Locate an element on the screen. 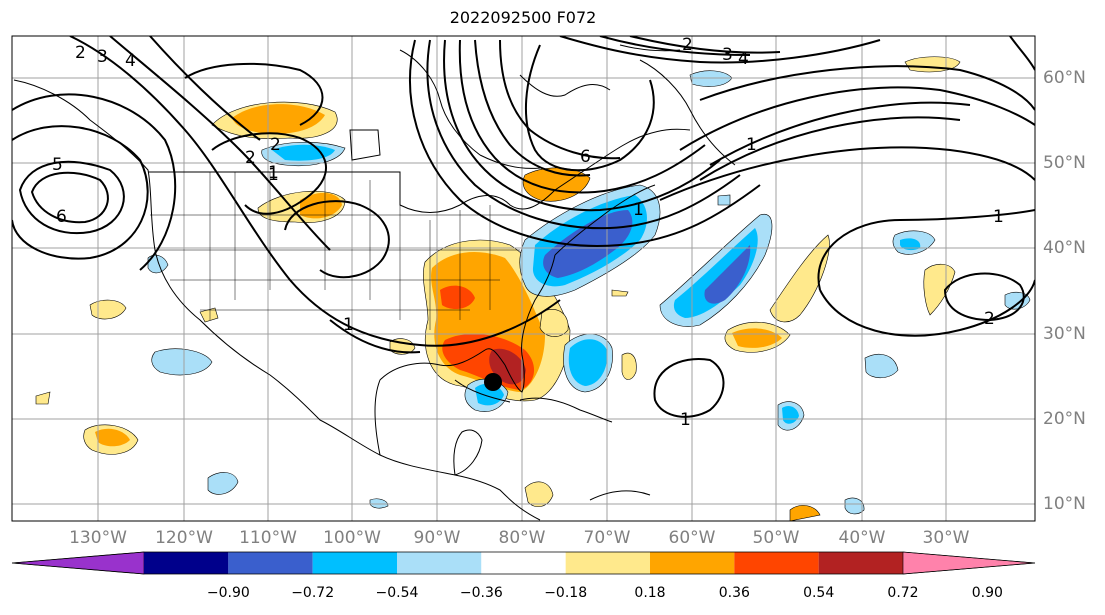  lat-label: 40°N is located at coordinates (1064, 248).